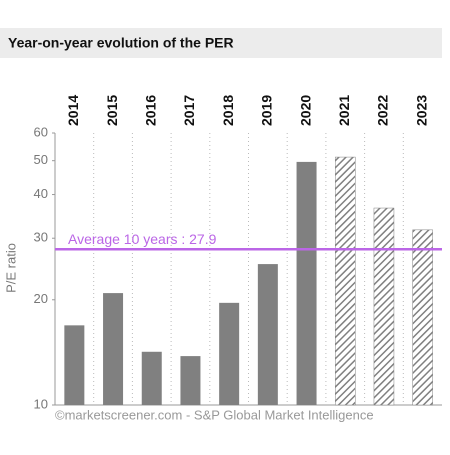  What do you see at coordinates (267, 110) in the screenshot?
I see `x-tick-label: 2019` at bounding box center [267, 110].